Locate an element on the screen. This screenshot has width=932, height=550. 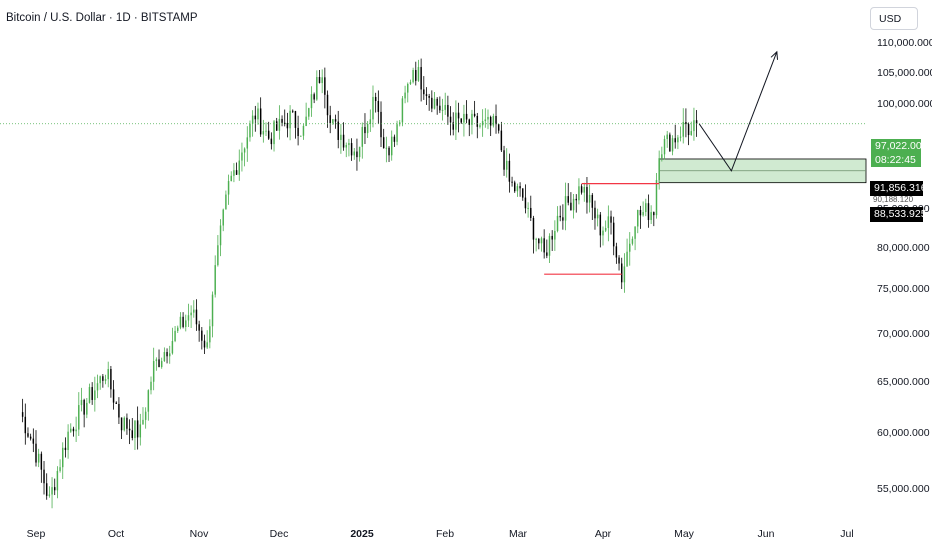
price-tick-label: 105,000.000 is located at coordinates (904, 72).